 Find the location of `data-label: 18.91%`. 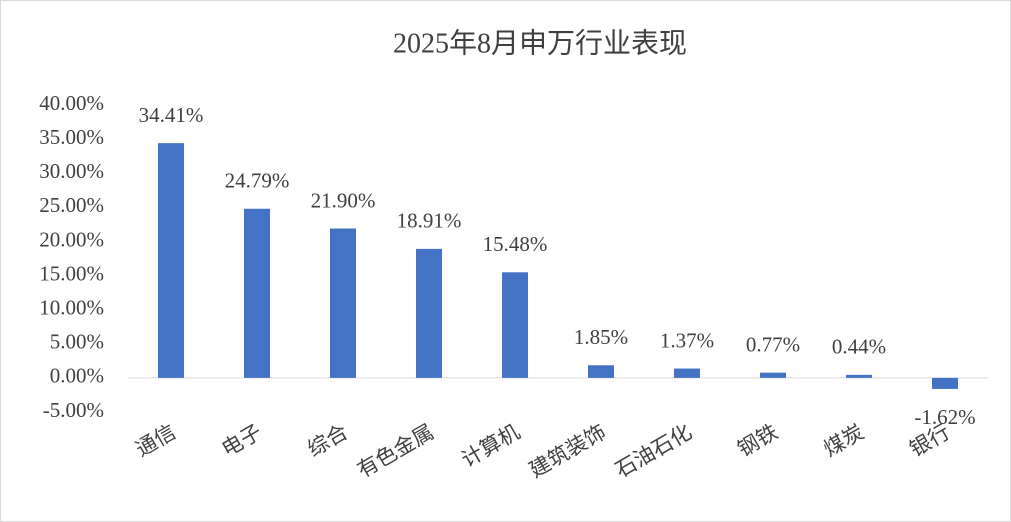

data-label: 18.91% is located at coordinates (429, 221).